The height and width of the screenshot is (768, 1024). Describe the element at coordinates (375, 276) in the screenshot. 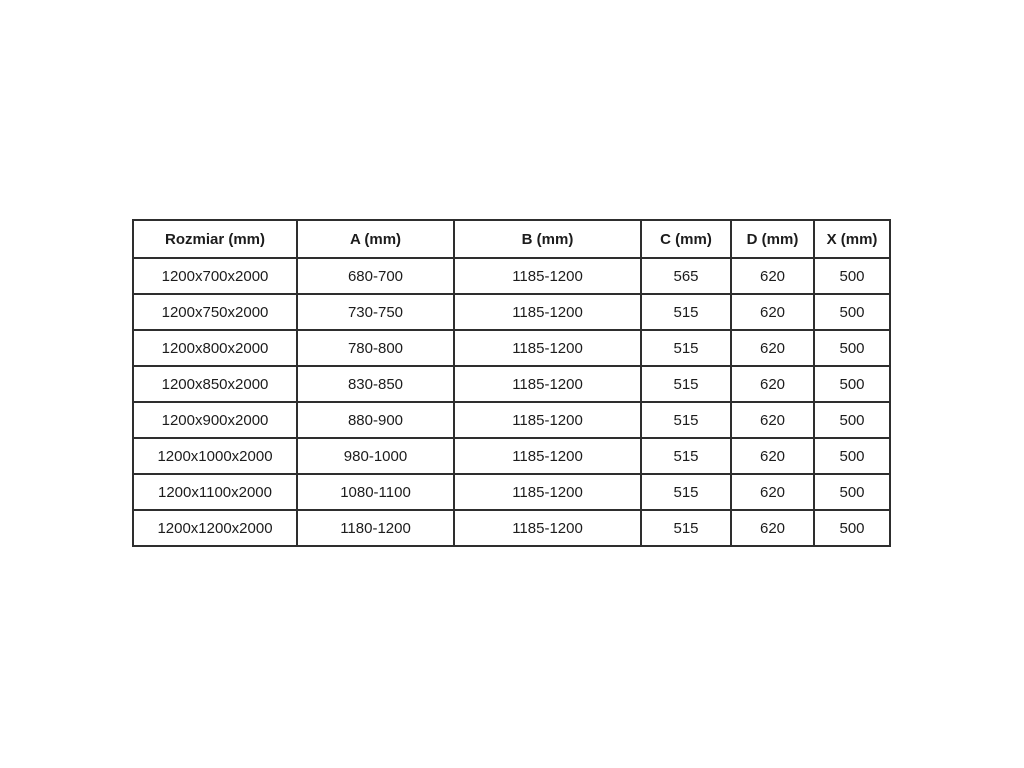

I see `table-cell: 680-700` at that location.